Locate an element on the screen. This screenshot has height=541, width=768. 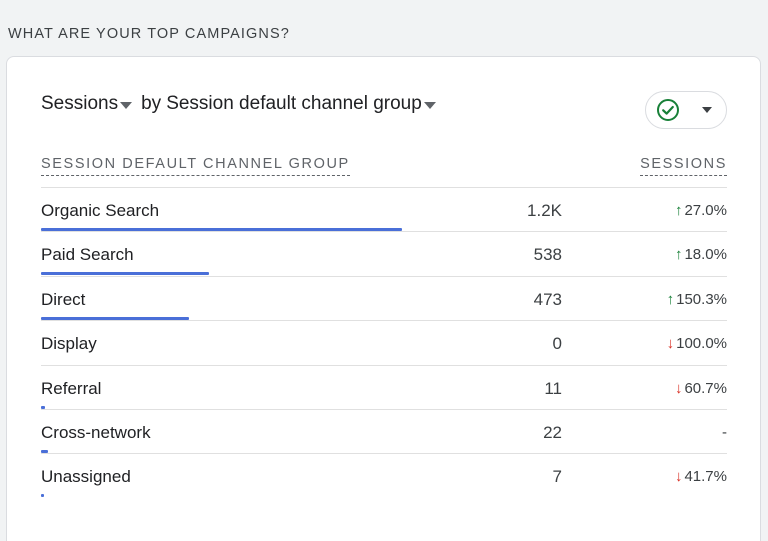
row-change: ↓ 41.7% is located at coordinates (701, 476).